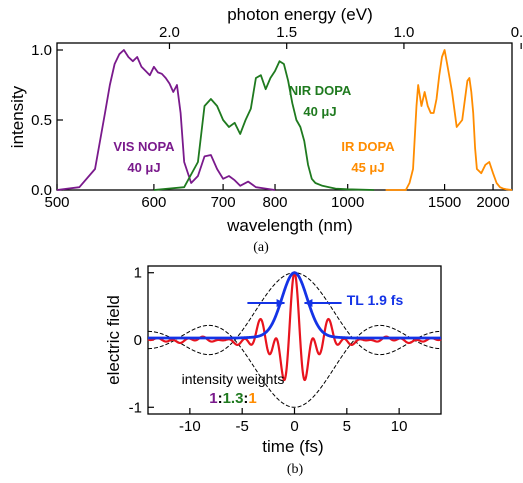 The image size is (523, 483). I want to click on a-x-tick-label: 2000, so click(492, 202).